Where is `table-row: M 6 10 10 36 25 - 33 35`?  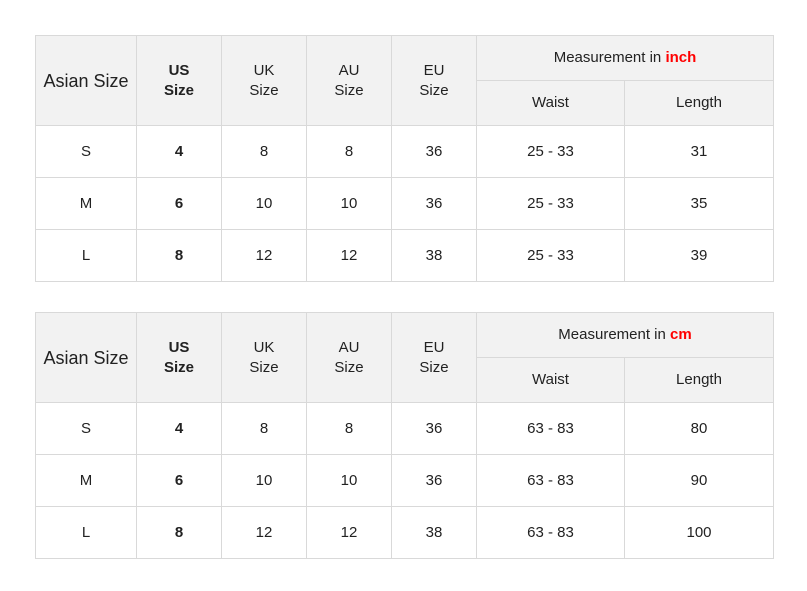
table-row: M 6 10 10 36 25 - 33 35 is located at coordinates (404, 203).